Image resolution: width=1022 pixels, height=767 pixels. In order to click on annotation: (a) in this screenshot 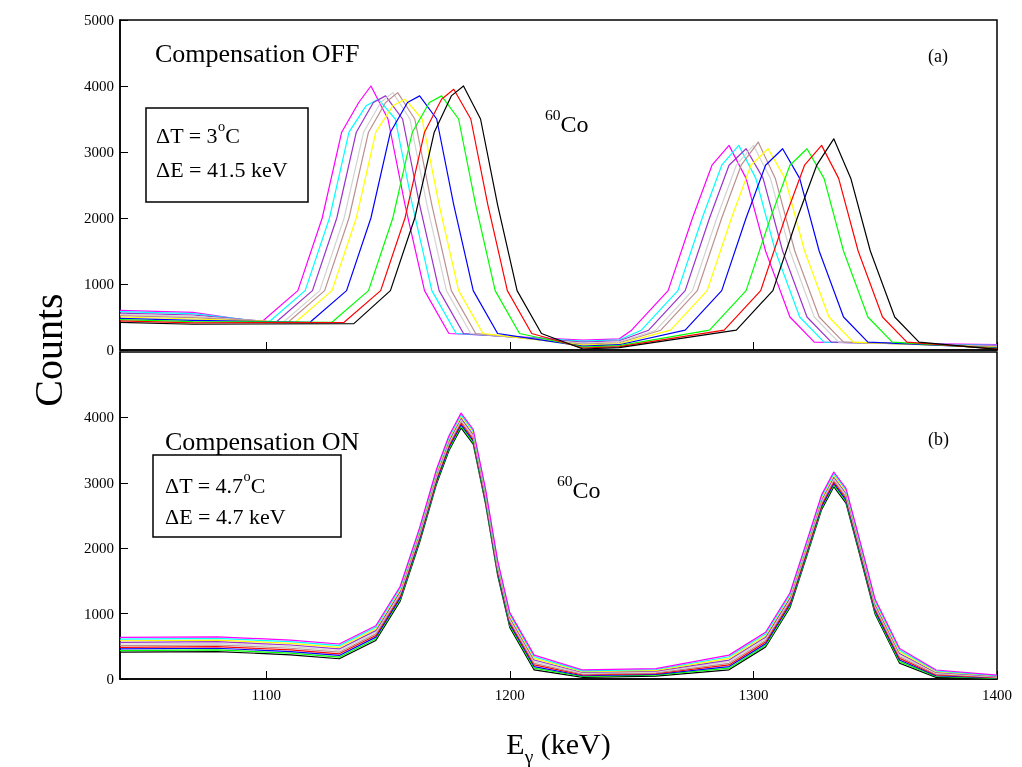, I will do `click(938, 56)`.